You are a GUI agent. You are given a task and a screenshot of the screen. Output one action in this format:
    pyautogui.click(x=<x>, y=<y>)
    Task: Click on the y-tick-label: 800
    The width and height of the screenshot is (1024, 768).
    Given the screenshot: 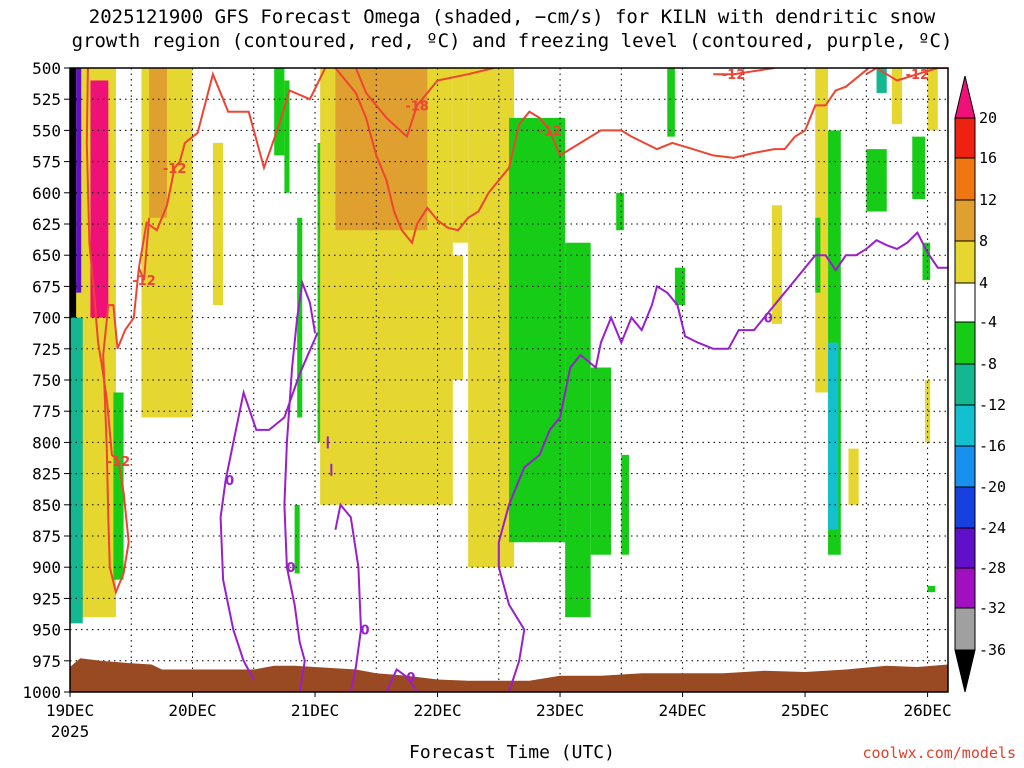 What is the action you would take?
    pyautogui.click(x=46, y=442)
    